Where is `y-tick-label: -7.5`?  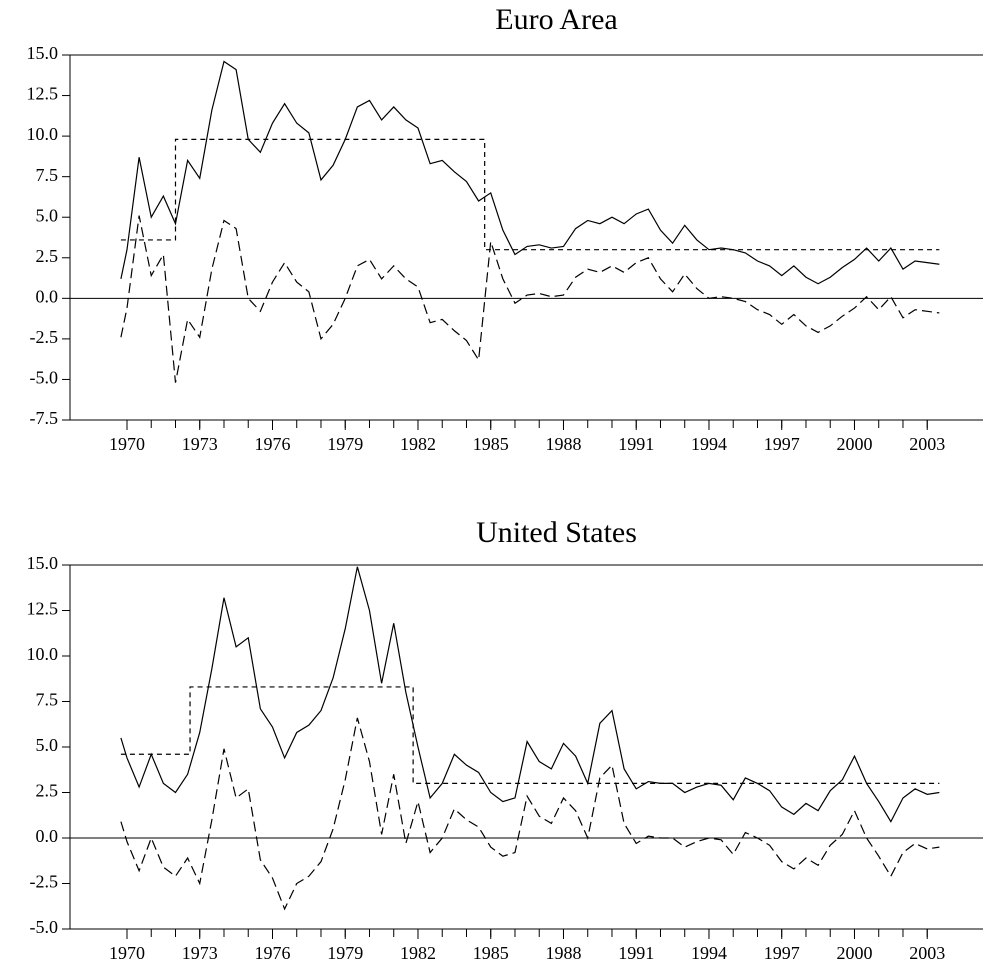
y-tick-label: -7.5 is located at coordinates (44, 418).